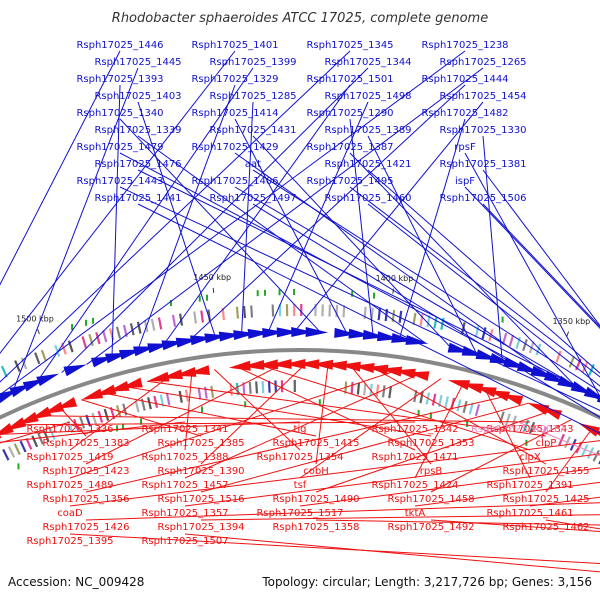  Describe the element at coordinates (69, 429) in the screenshot. I see `gene-label: Rsph17025_1336` at that location.